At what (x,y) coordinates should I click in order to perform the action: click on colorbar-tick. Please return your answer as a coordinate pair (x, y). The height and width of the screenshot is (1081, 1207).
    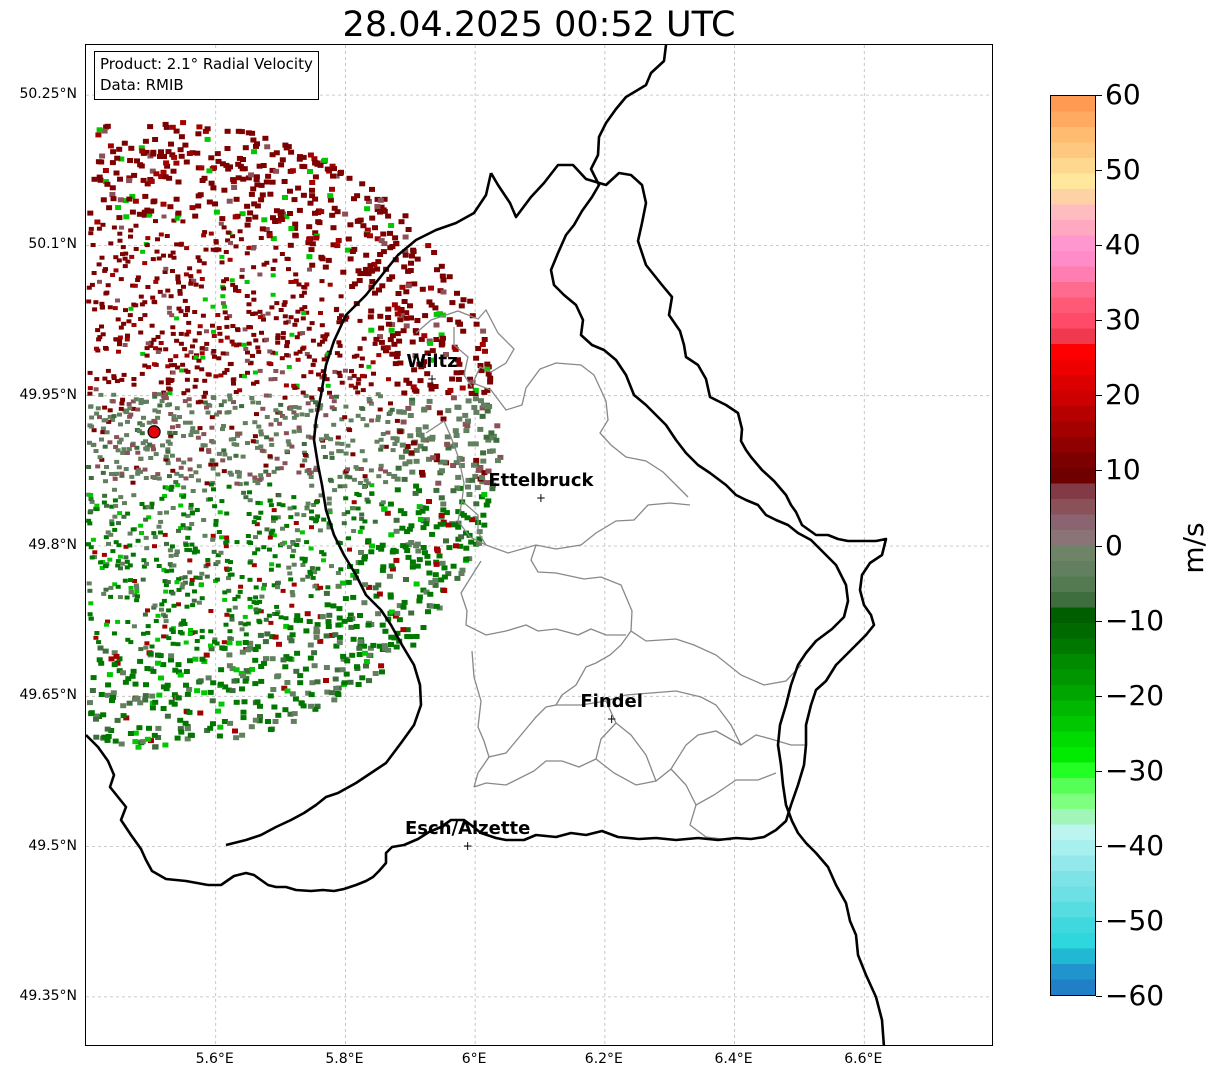
    Looking at the image, I should click on (1099, 996).